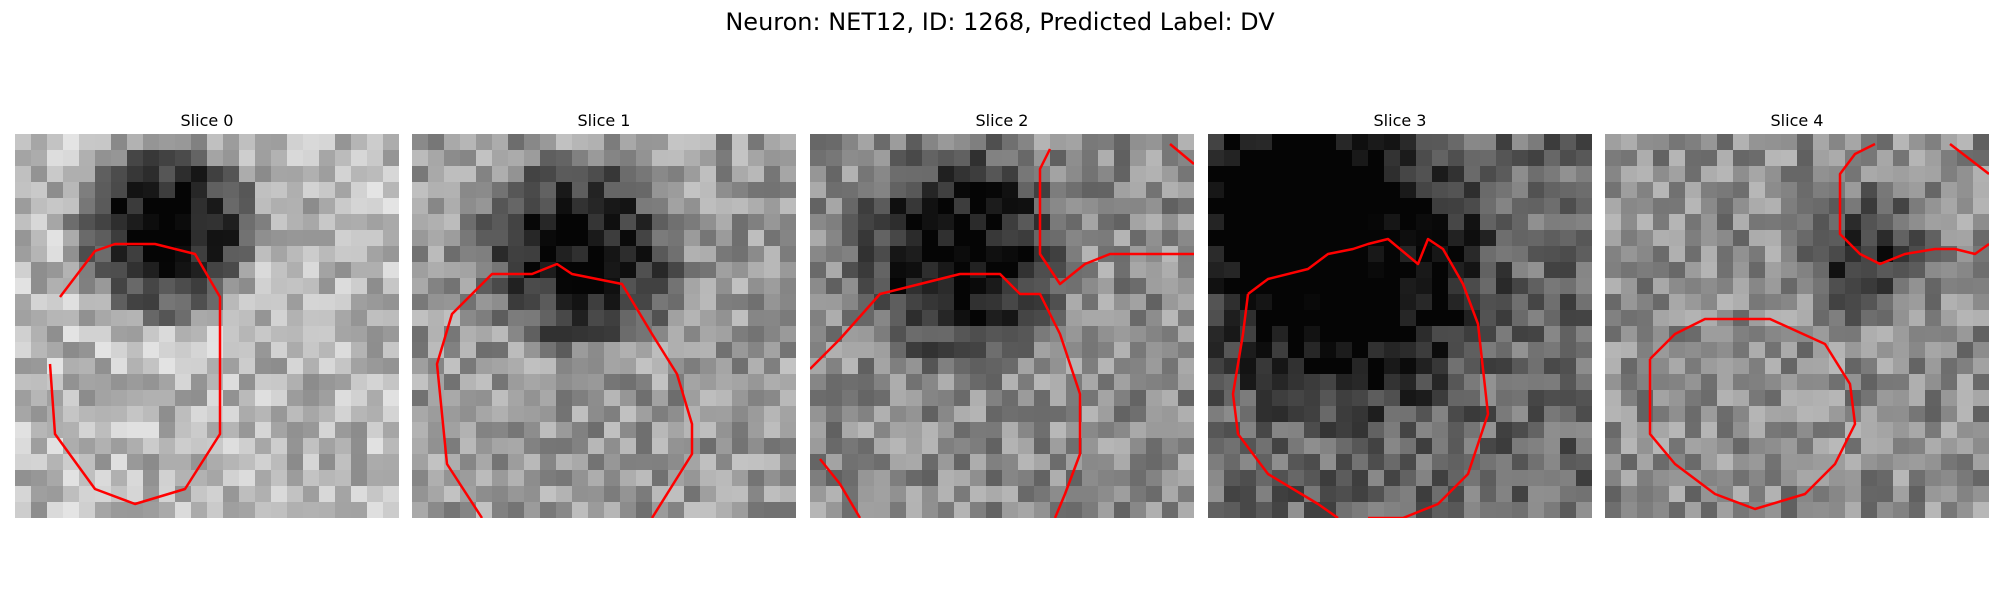 This screenshot has height=600, width=2000. What do you see at coordinates (1400, 120) in the screenshot?
I see `slice-title: Slice 3` at bounding box center [1400, 120].